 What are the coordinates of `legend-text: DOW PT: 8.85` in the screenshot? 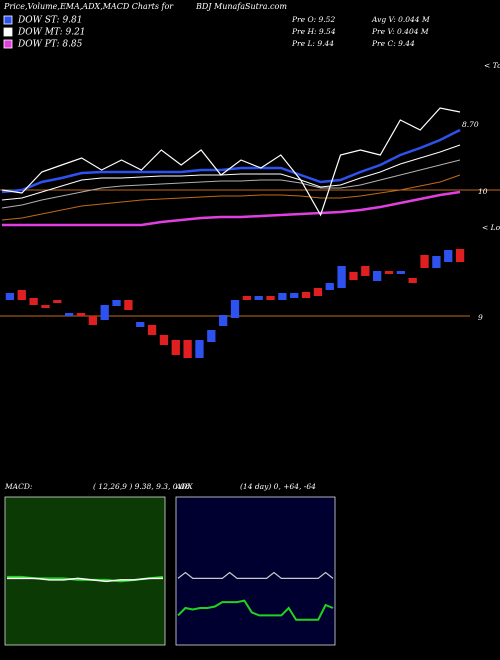 It's located at (50, 45).